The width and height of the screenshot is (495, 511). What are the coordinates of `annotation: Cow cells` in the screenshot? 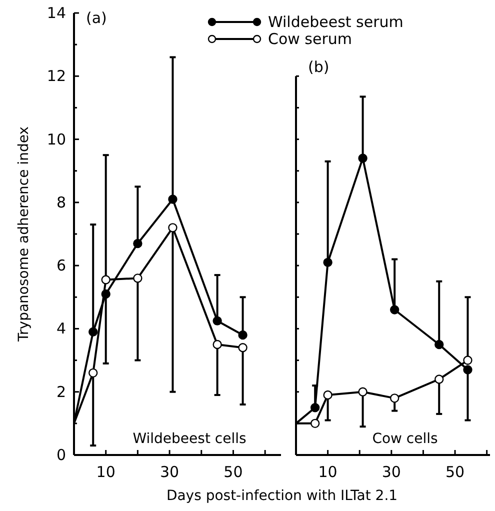 It's located at (405, 439).